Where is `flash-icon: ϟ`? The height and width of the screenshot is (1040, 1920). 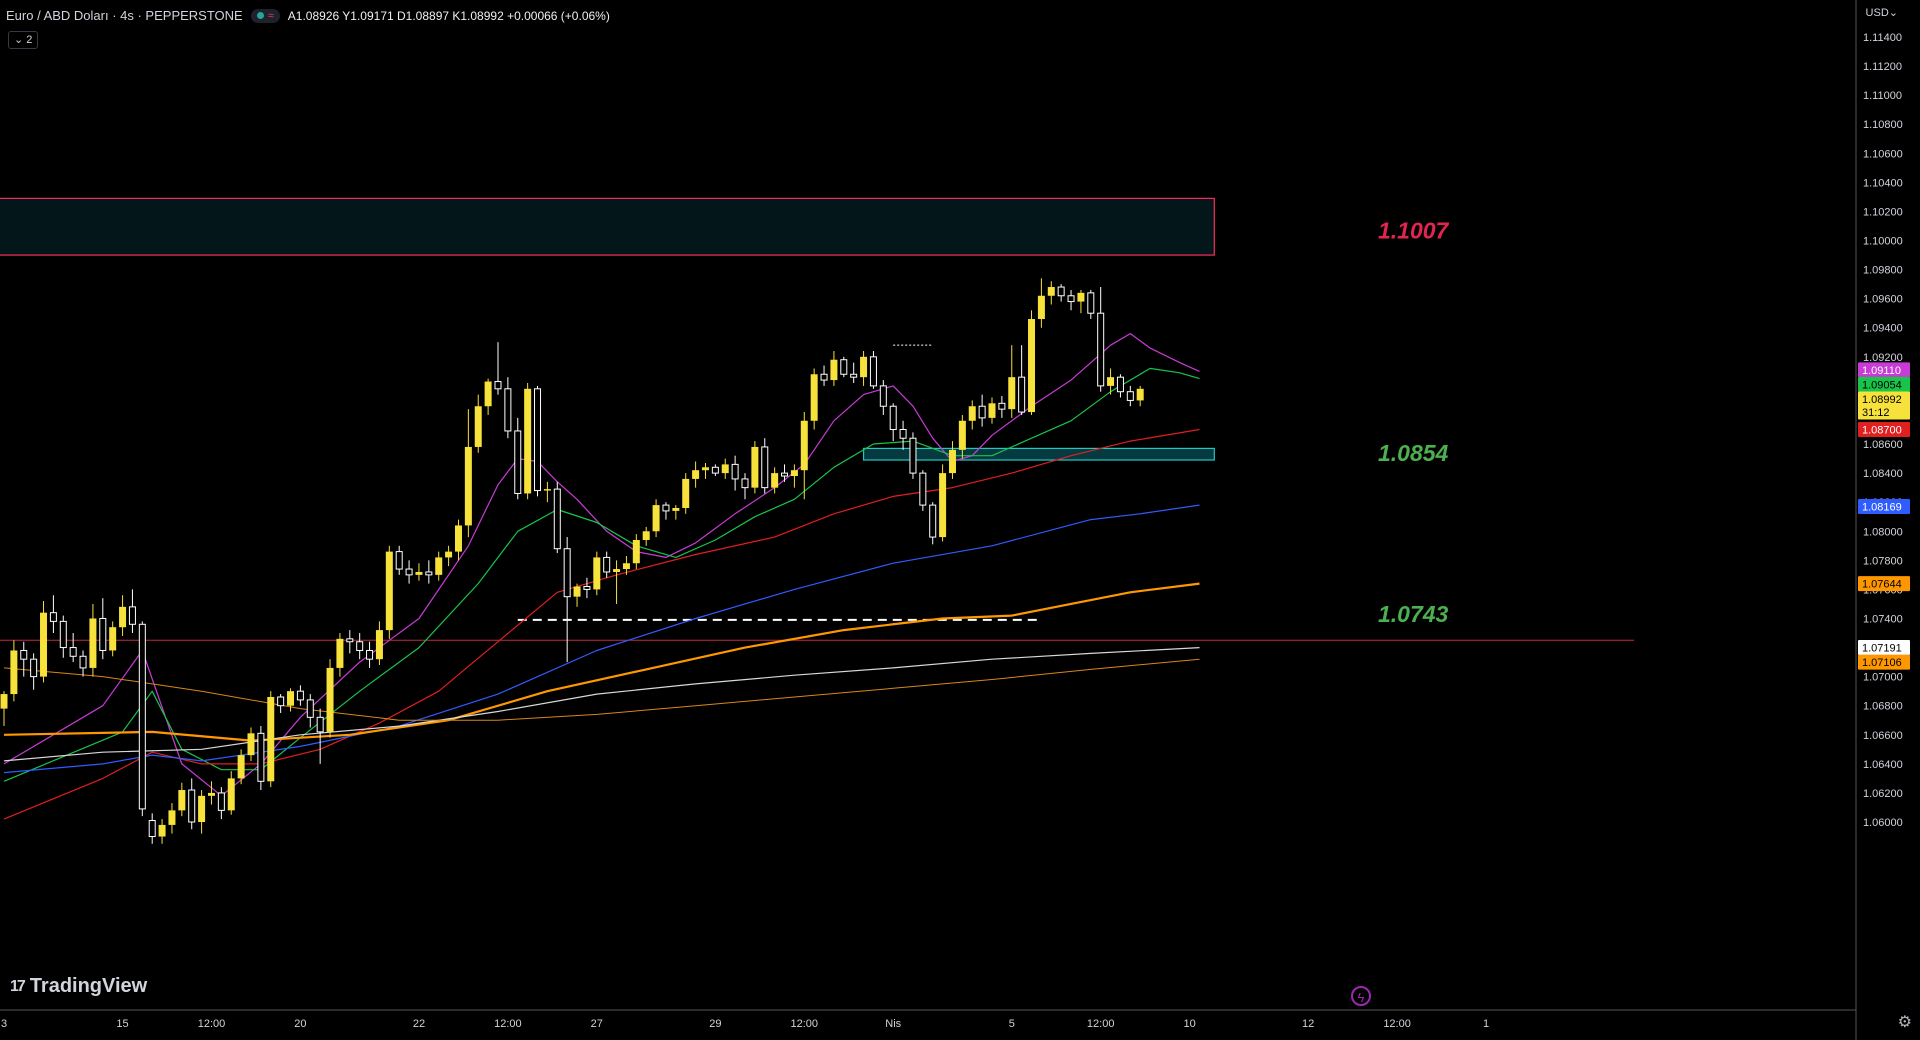 flash-icon: ϟ is located at coordinates (1361, 996).